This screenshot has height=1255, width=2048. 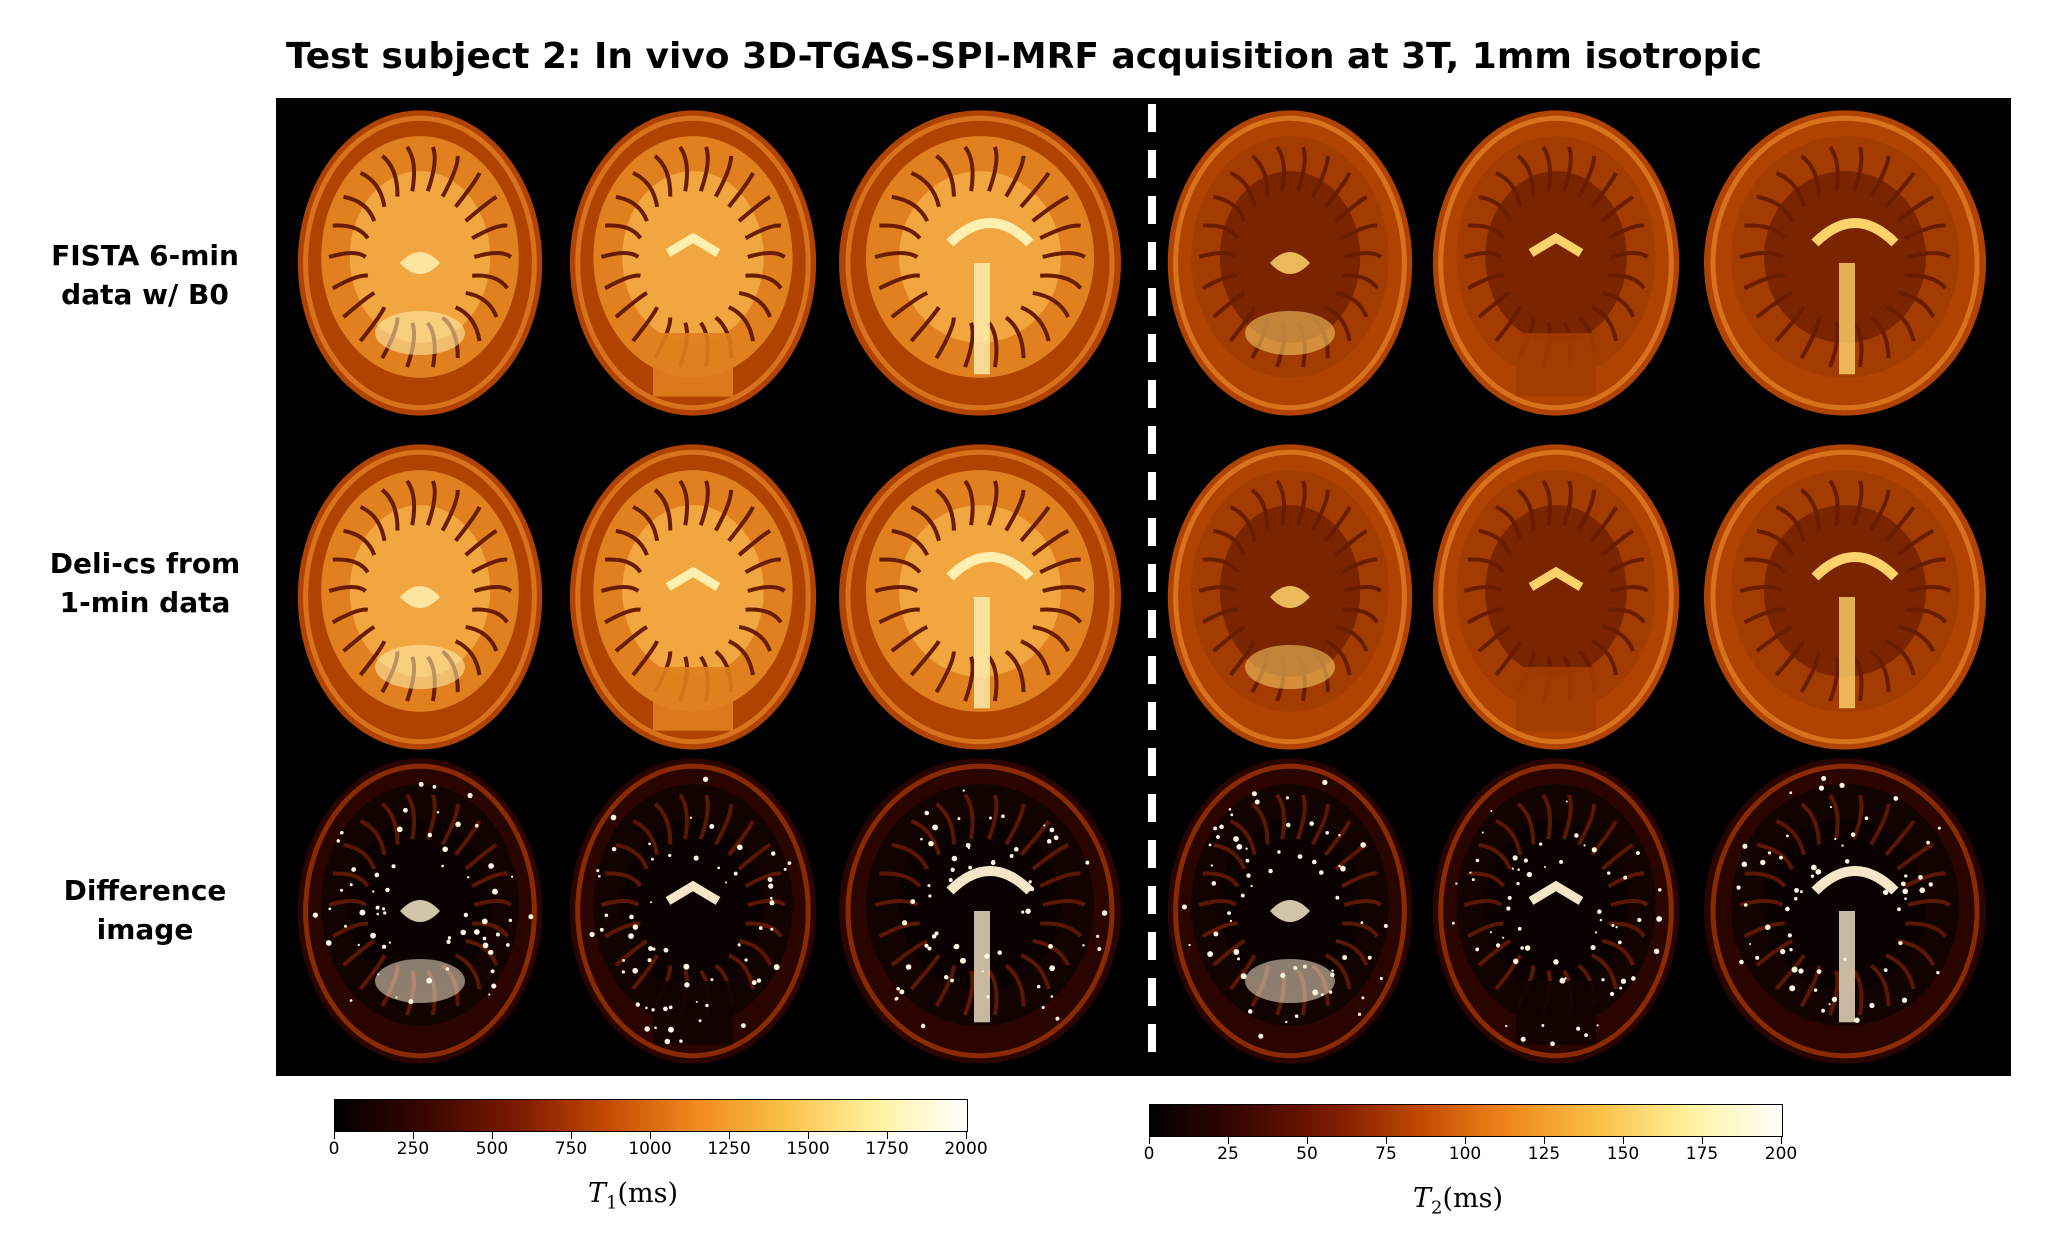 What do you see at coordinates (1422, 1198) in the screenshot?
I see `t2-label-symbol: T` at bounding box center [1422, 1198].